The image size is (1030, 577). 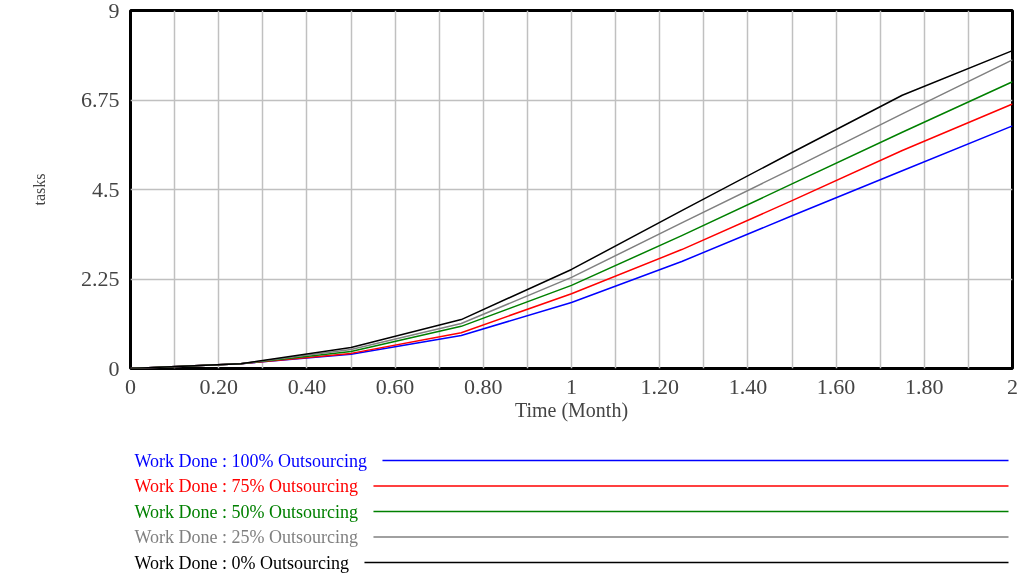 I want to click on x-tick-label: 0.60, so click(x=395, y=386).